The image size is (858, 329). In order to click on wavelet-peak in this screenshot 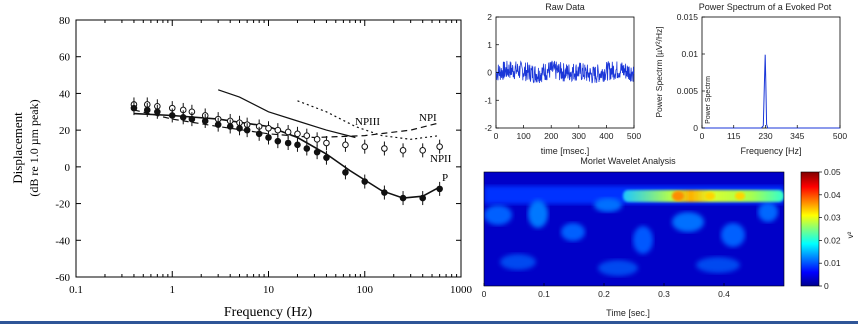, I will do `click(710, 196)`.